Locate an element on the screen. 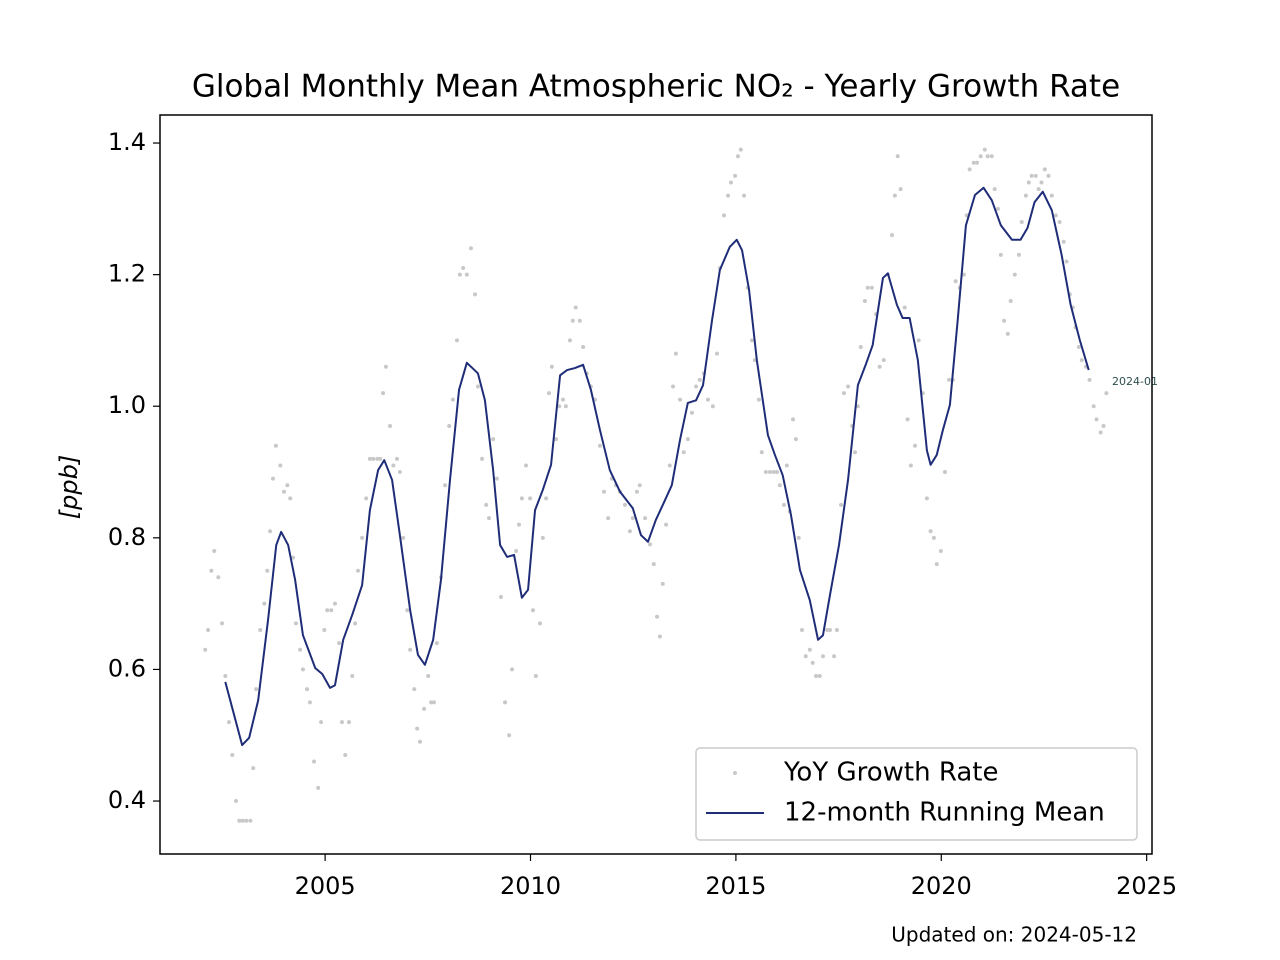  legend-marker is located at coordinates (735, 773).